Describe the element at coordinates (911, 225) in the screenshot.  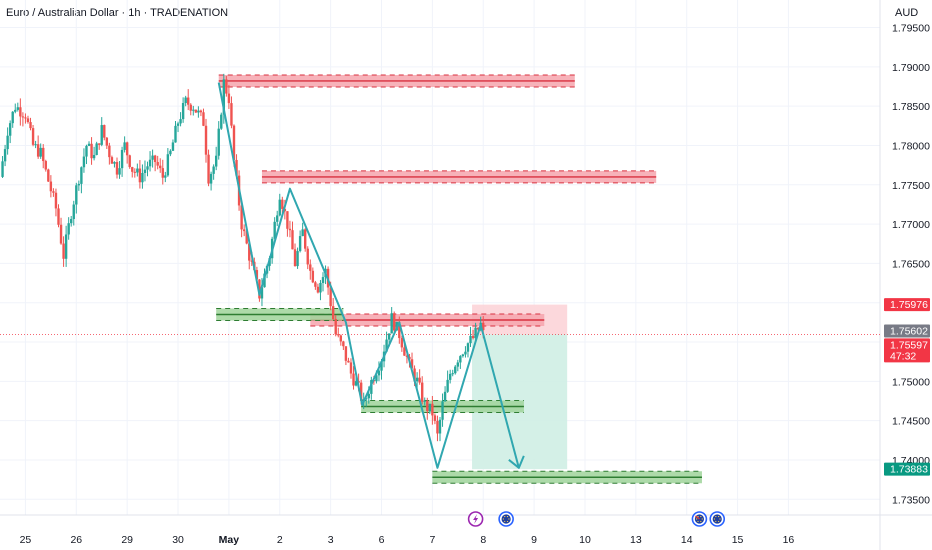
I see `y-tick-label: 1.77000` at that location.